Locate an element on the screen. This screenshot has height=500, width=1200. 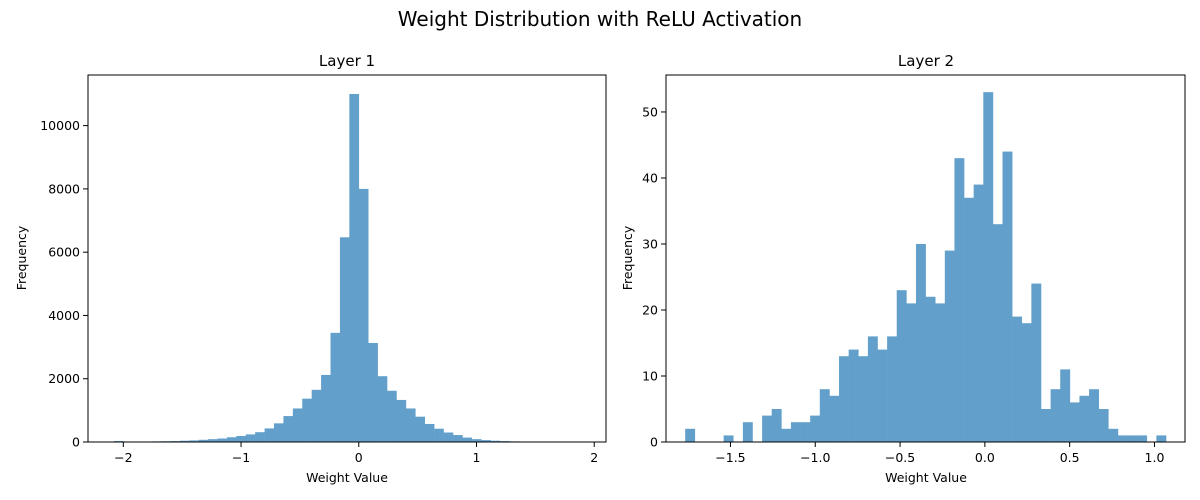
layer1-x-ticks: −2 −1 0 1 2 is located at coordinates (356, 453).